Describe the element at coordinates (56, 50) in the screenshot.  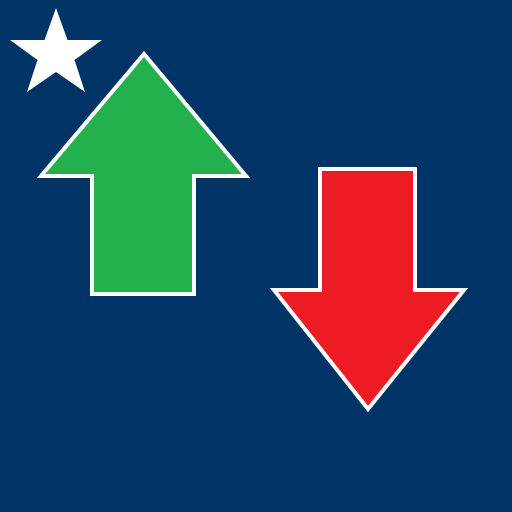
I see `star-icon` at that location.